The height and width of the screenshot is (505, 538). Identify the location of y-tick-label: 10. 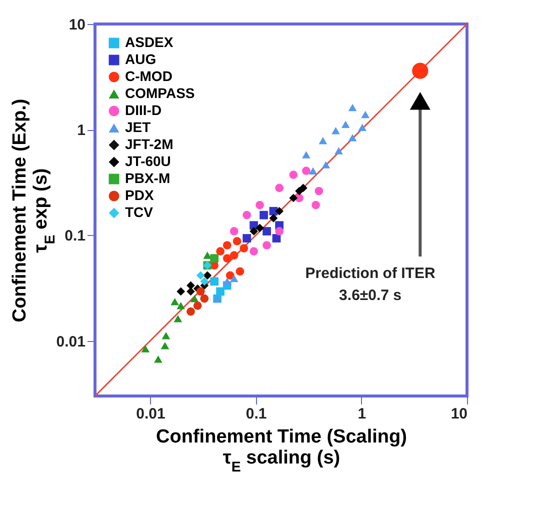
(77, 25).